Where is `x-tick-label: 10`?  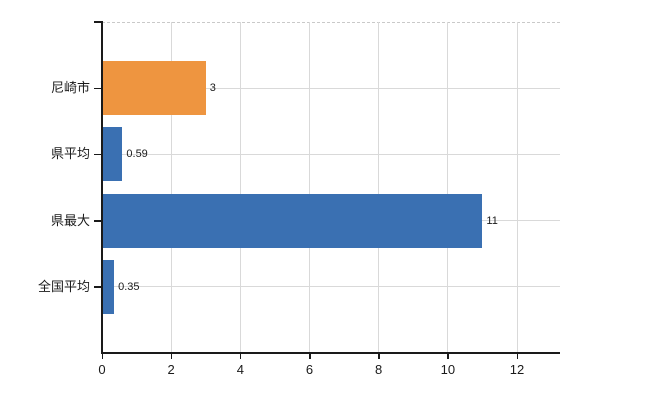 x-tick-label: 10 is located at coordinates (448, 369).